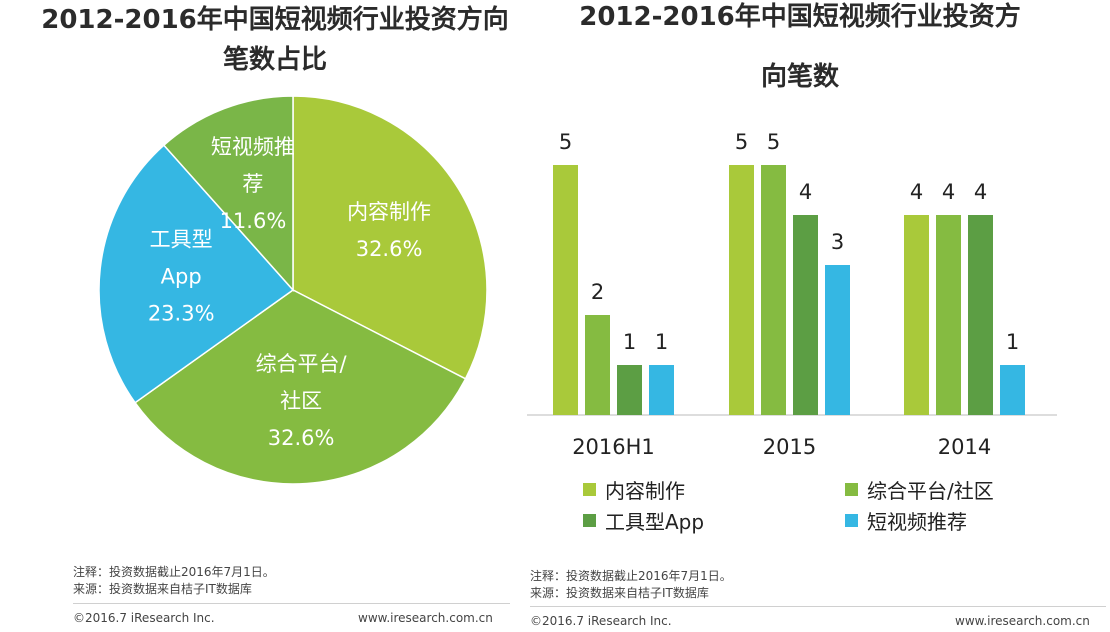  Describe the element at coordinates (291, 603) in the screenshot. I see `pie-footer-divider` at that location.